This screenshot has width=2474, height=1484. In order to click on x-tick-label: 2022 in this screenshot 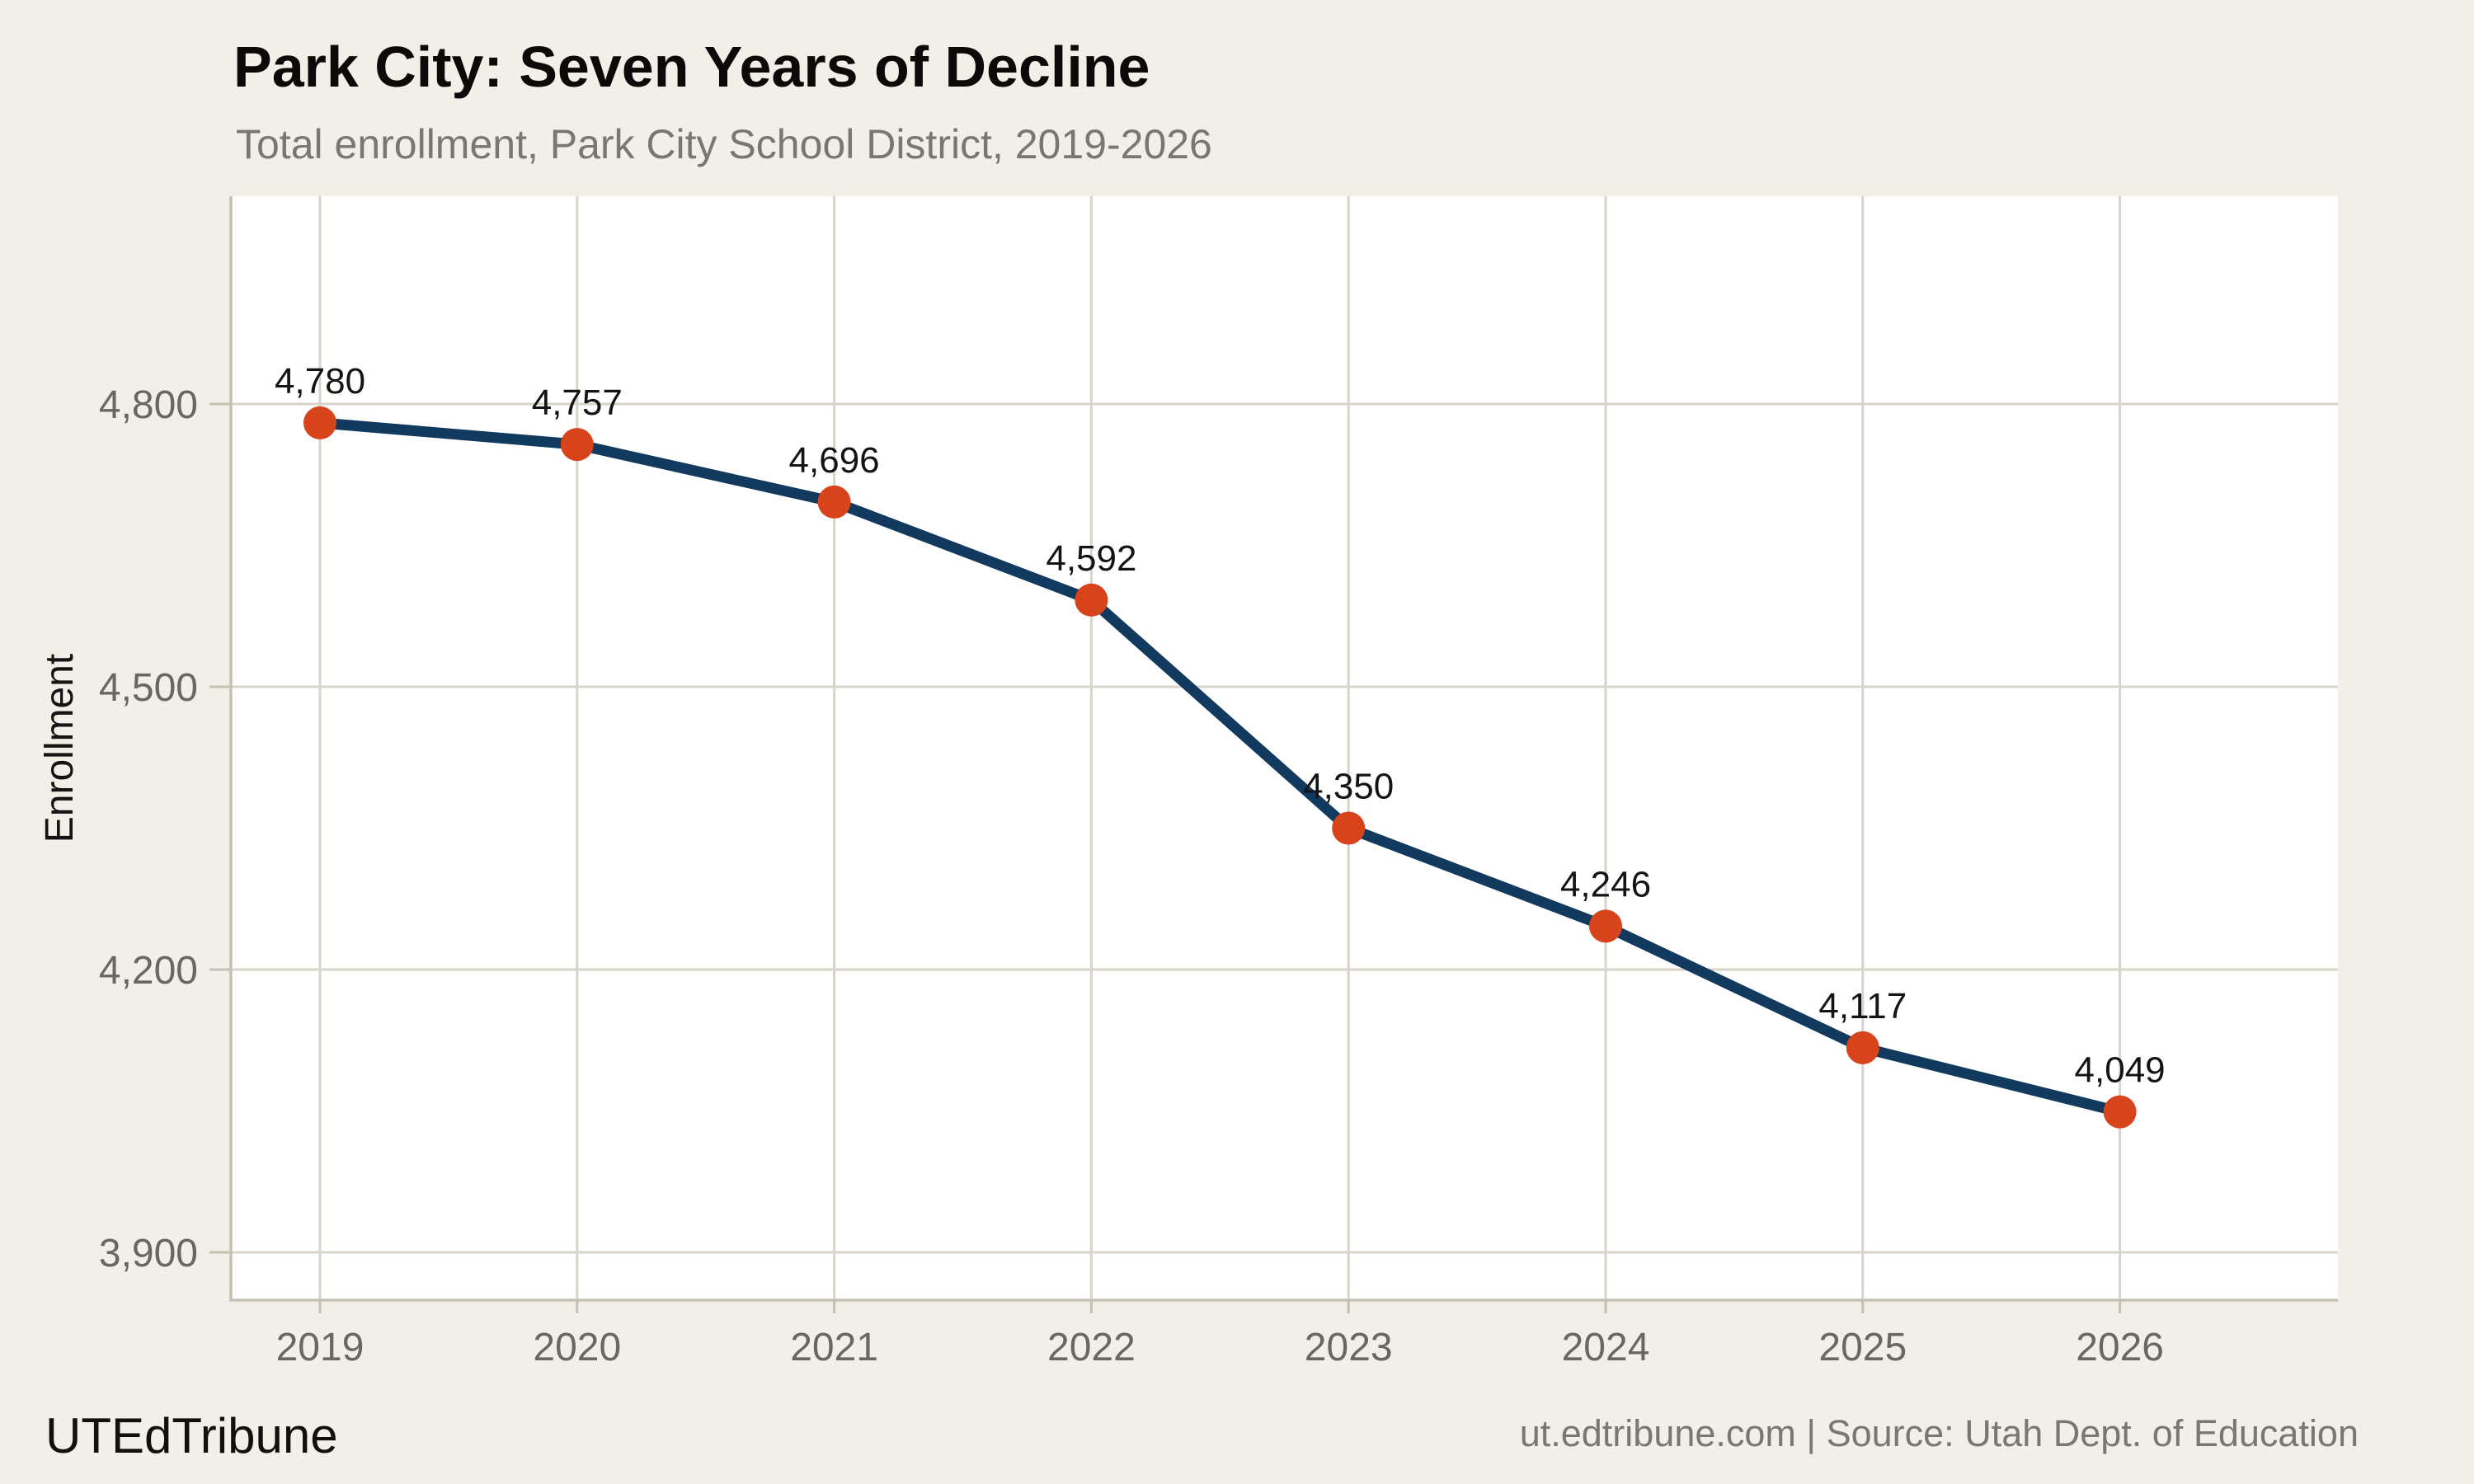, I will do `click(1091, 1347)`.